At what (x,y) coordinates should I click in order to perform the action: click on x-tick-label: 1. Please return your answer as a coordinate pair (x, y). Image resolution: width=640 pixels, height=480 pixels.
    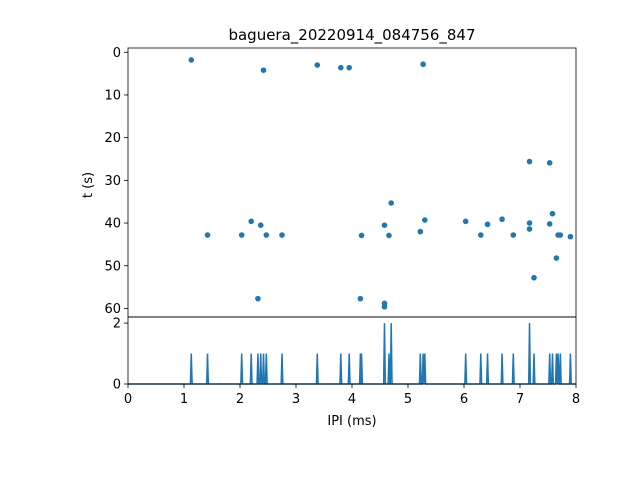
    Looking at the image, I should click on (184, 399).